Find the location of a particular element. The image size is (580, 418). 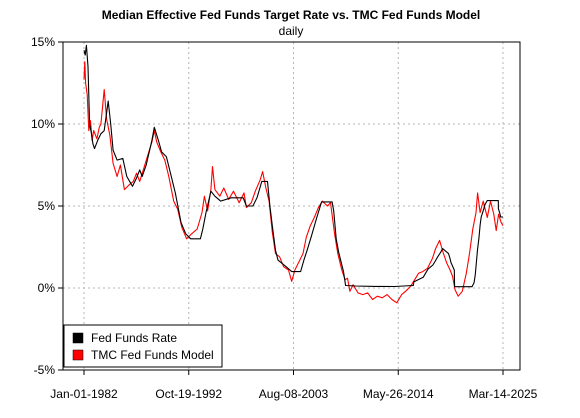

legend-label: TMC Fed Funds Model is located at coordinates (152, 355).